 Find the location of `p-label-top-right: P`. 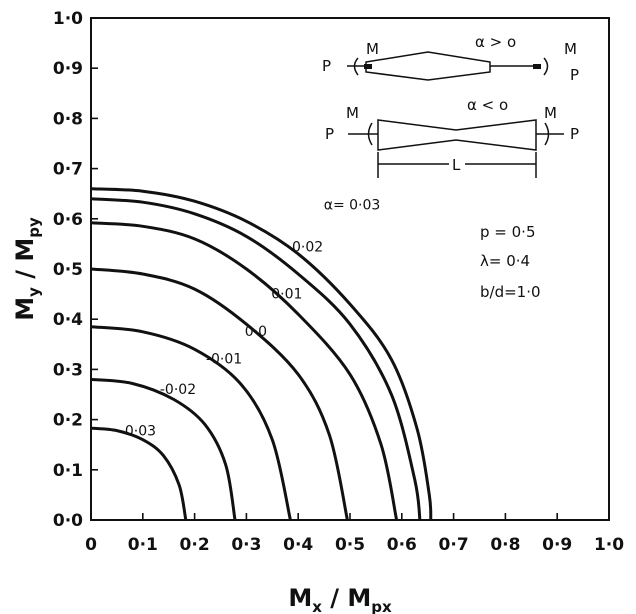

p-label-top-right: P is located at coordinates (574, 75).